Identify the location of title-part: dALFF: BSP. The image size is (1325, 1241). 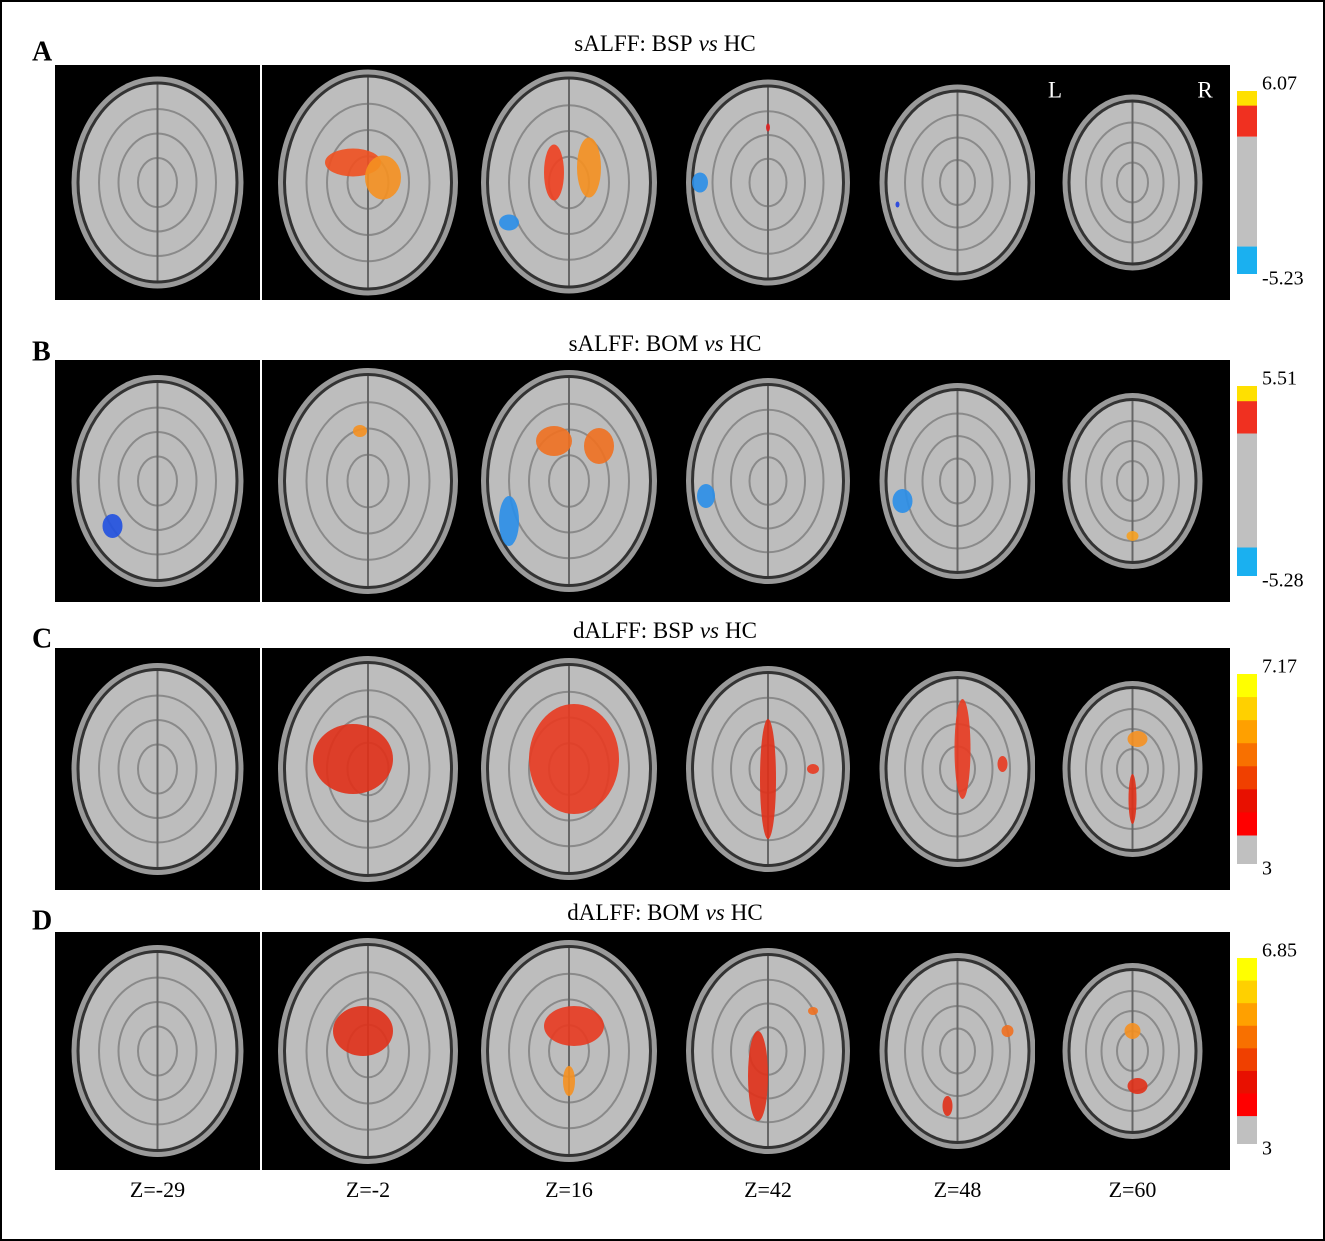
(633, 630).